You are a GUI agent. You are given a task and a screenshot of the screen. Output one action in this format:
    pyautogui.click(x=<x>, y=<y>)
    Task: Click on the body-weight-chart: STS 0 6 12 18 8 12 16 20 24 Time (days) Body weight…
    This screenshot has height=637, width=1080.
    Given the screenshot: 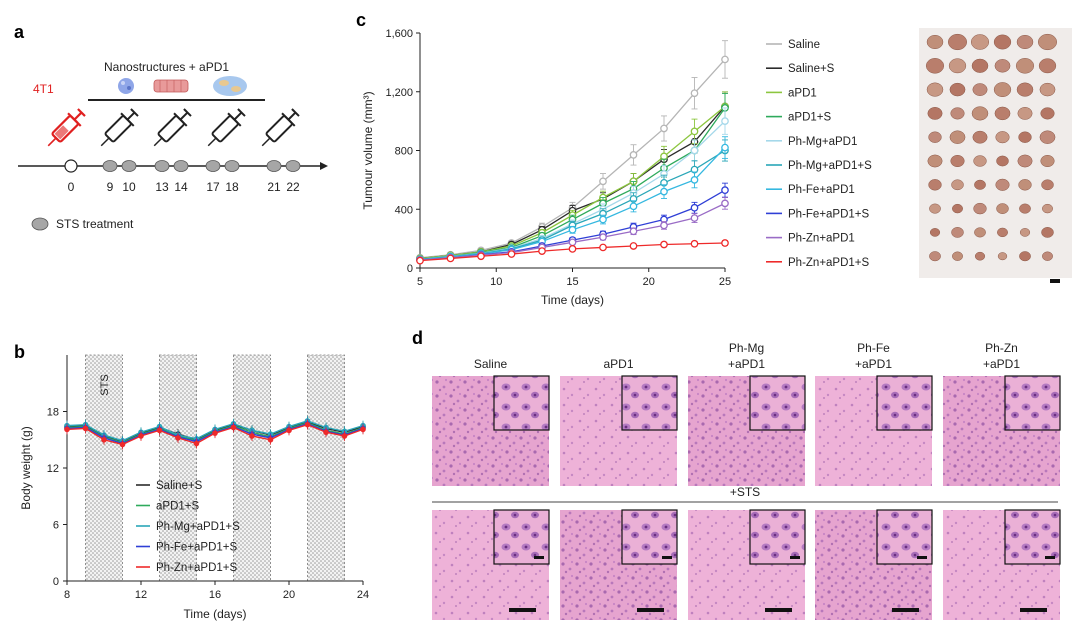 What is the action you would take?
    pyautogui.click(x=194, y=487)
    